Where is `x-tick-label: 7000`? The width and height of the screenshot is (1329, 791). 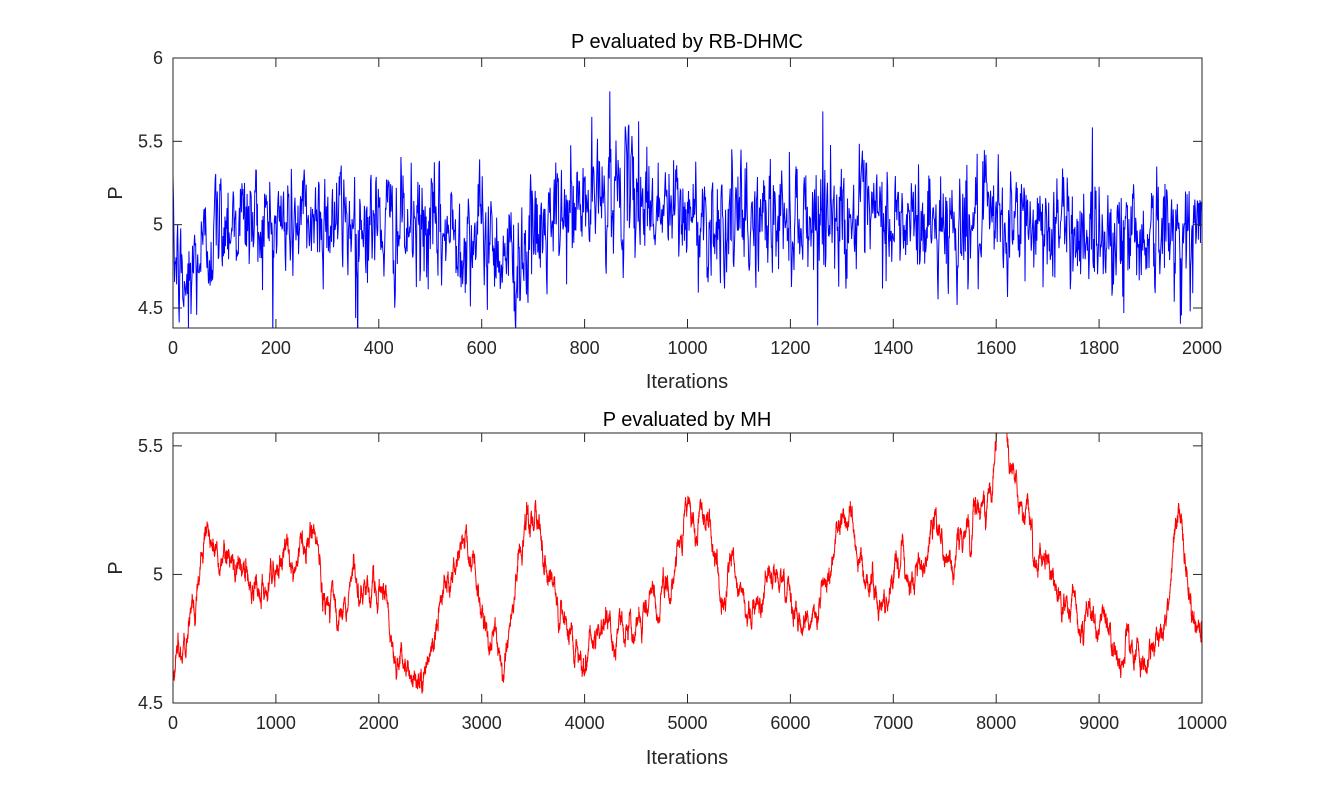
x-tick-label: 7000 is located at coordinates (893, 723).